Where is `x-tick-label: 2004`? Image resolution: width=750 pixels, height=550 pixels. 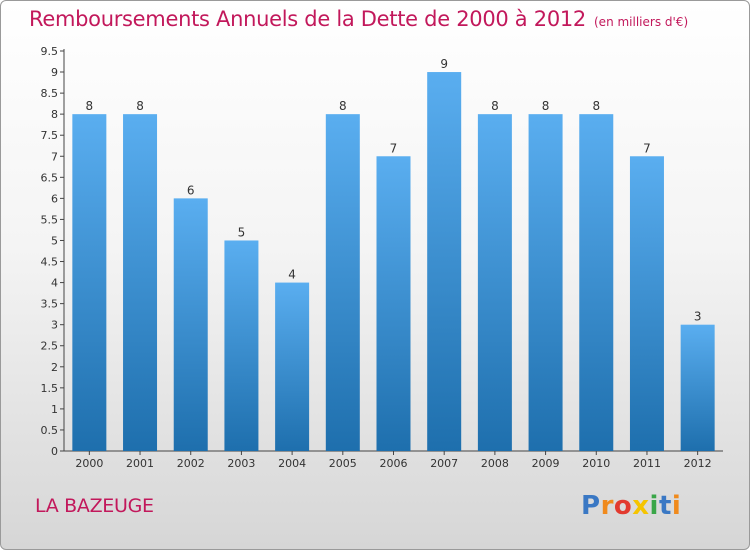
x-tick-label: 2004 is located at coordinates (292, 463).